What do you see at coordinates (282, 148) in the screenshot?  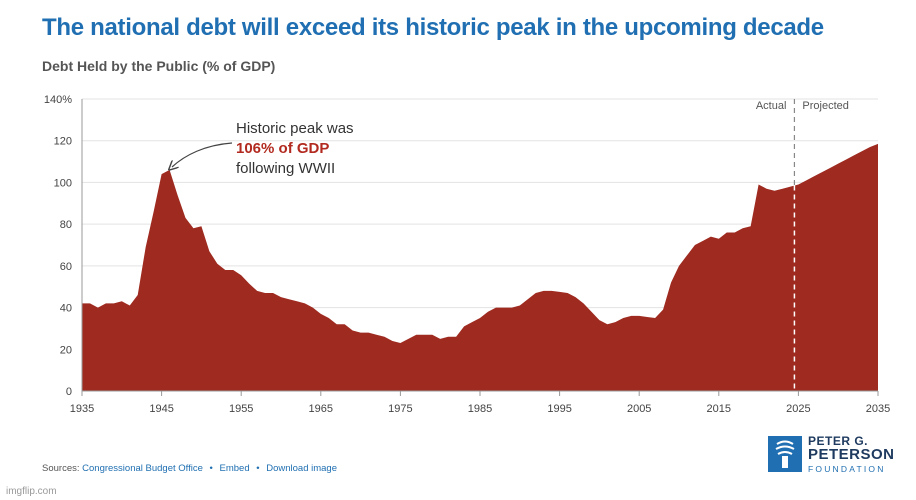 I see `annotation-line2: 106% of GDP` at bounding box center [282, 148].